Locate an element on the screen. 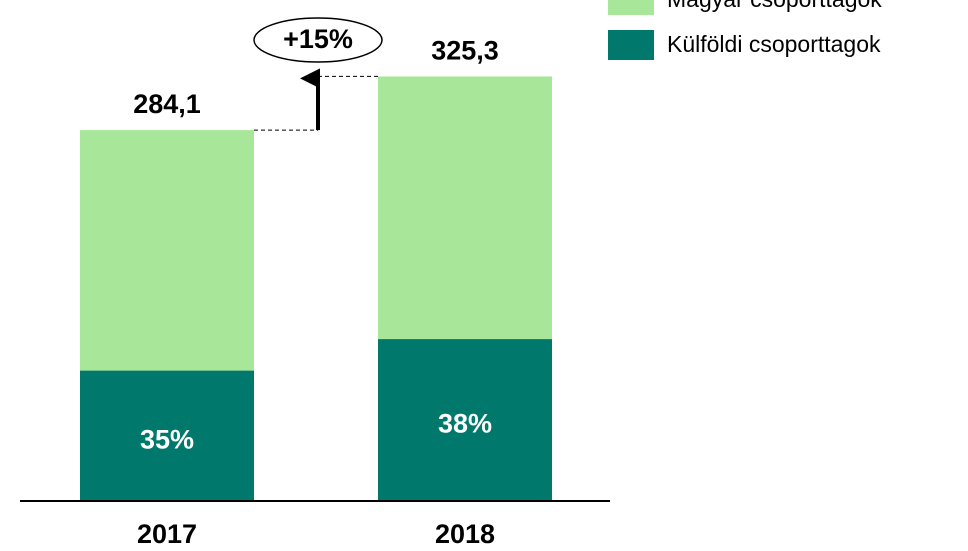  annotation: +15% is located at coordinates (318, 39).